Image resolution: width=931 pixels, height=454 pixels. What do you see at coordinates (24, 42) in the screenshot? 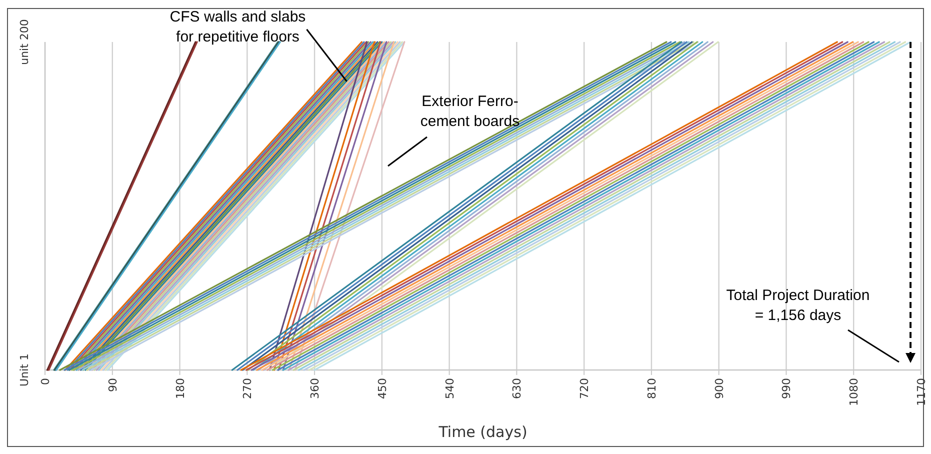
I see `text: unit 200` at bounding box center [24, 42].